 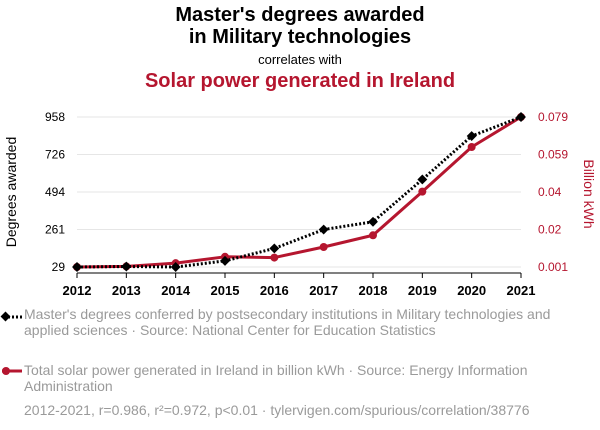 What do you see at coordinates (300, 15) in the screenshot?
I see `chart-title-line1: Master's degrees awarded` at bounding box center [300, 15].